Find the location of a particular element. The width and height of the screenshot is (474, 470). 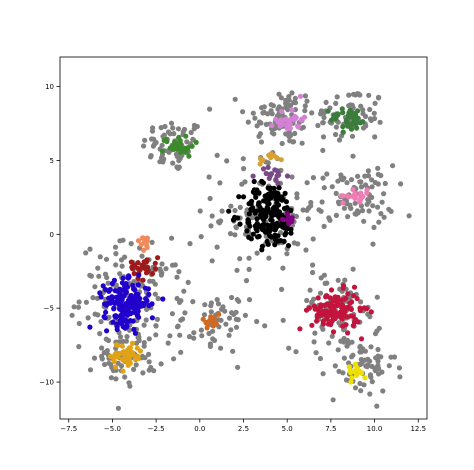

cluster-18-point is located at coordinates (144, 250).